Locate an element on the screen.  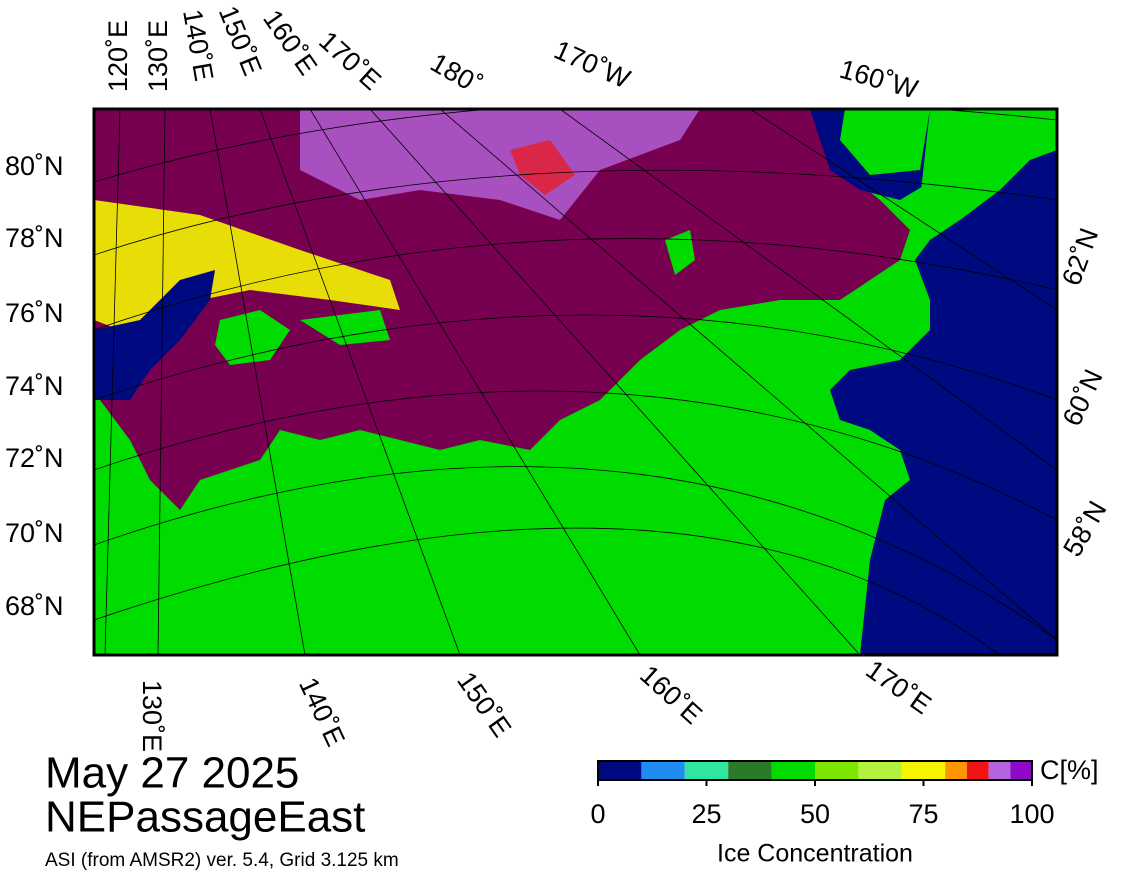
latitude-label: 74˚N is located at coordinates (34, 386).